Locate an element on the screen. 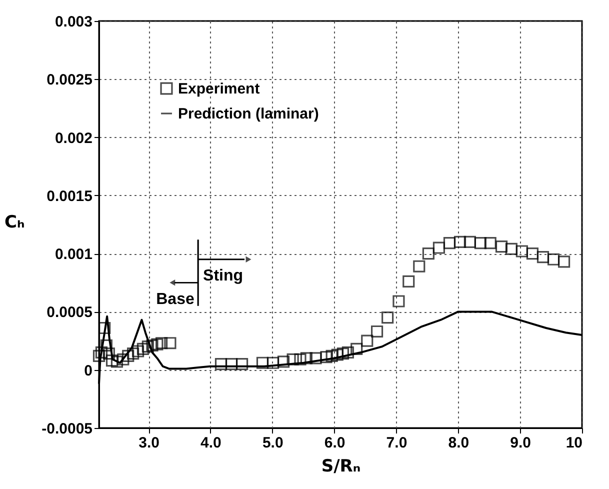  legend-label: Experiment is located at coordinates (219, 89).